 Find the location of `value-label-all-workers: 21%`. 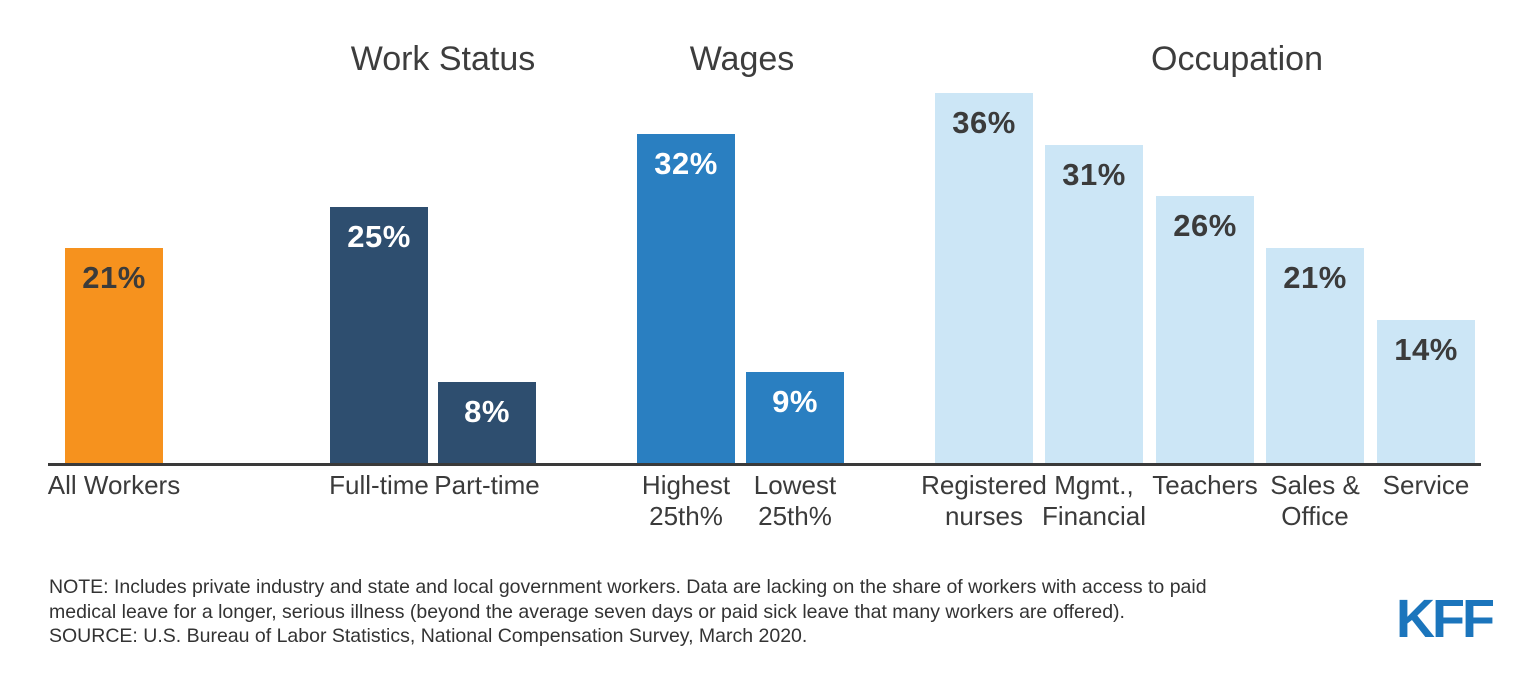

value-label-all-workers: 21% is located at coordinates (114, 277).